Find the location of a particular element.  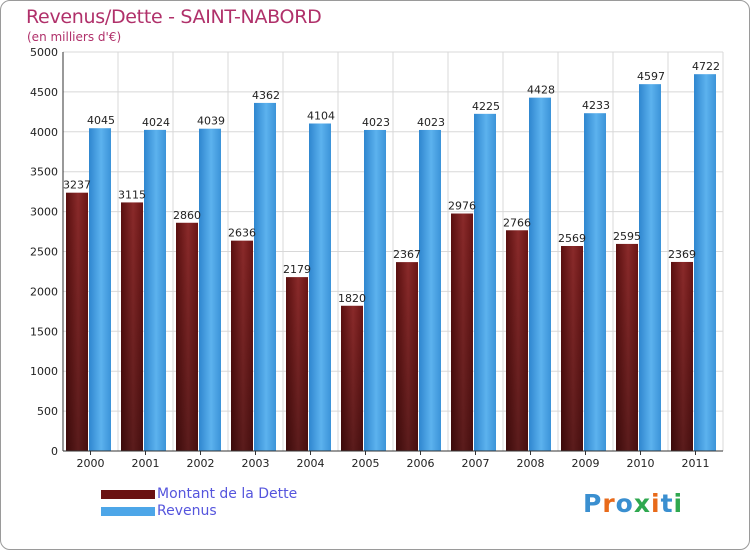

value-label-debt: 2369 is located at coordinates (682, 254).